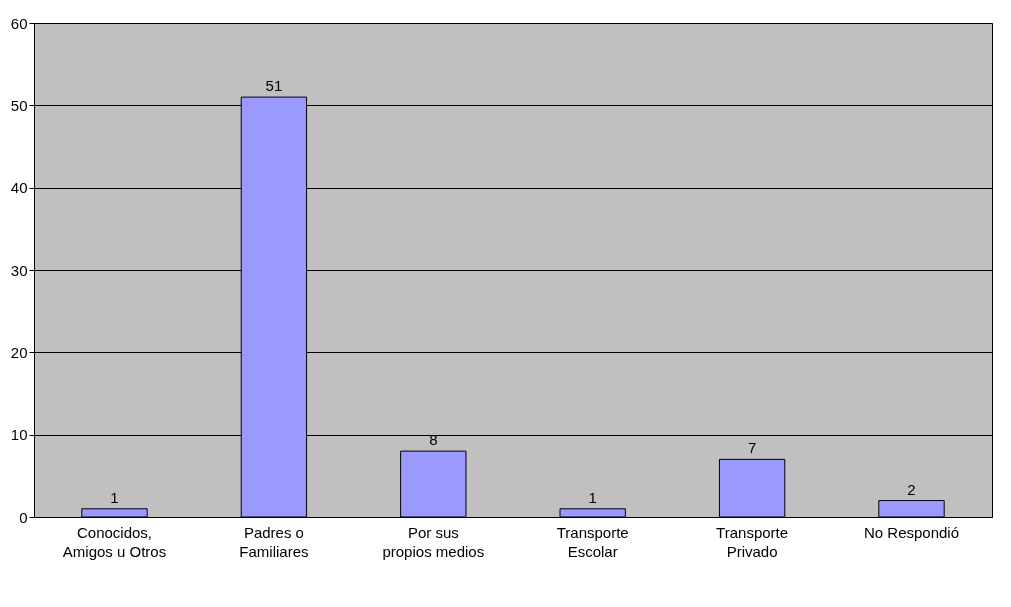 This screenshot has width=1011, height=607. What do you see at coordinates (752, 448) in the screenshot?
I see `data-label: 7` at bounding box center [752, 448].